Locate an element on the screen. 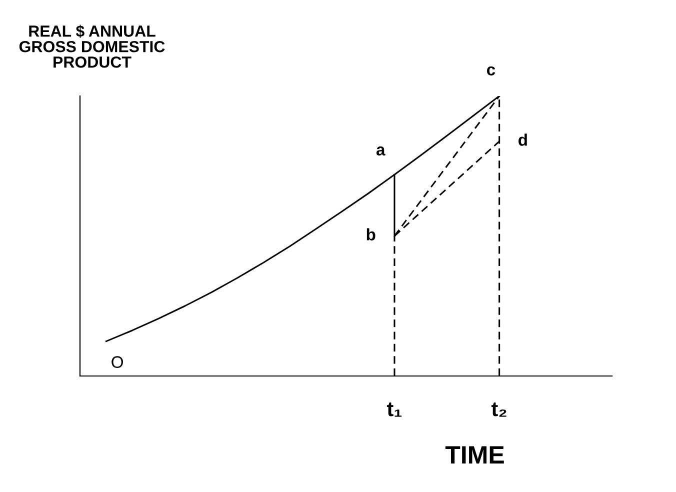 Image resolution: width=676 pixels, height=492 pixels. x-axis-title: TIME is located at coordinates (474, 455).